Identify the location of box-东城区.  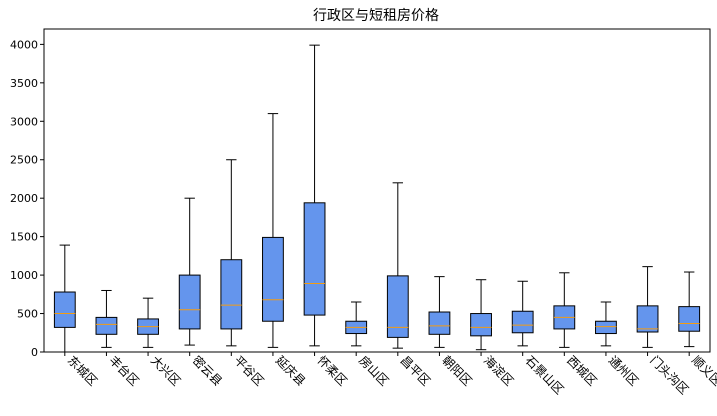
(64, 309).